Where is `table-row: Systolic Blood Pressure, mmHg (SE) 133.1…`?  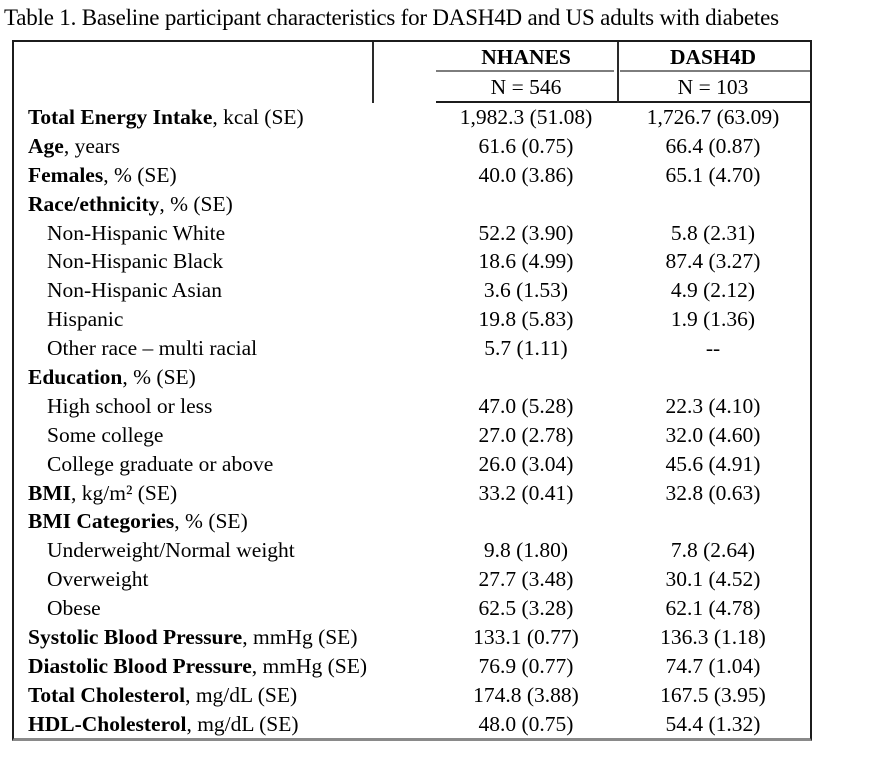 table-row: Systolic Blood Pressure, mmHg (SE) 133.1… is located at coordinates (412, 637).